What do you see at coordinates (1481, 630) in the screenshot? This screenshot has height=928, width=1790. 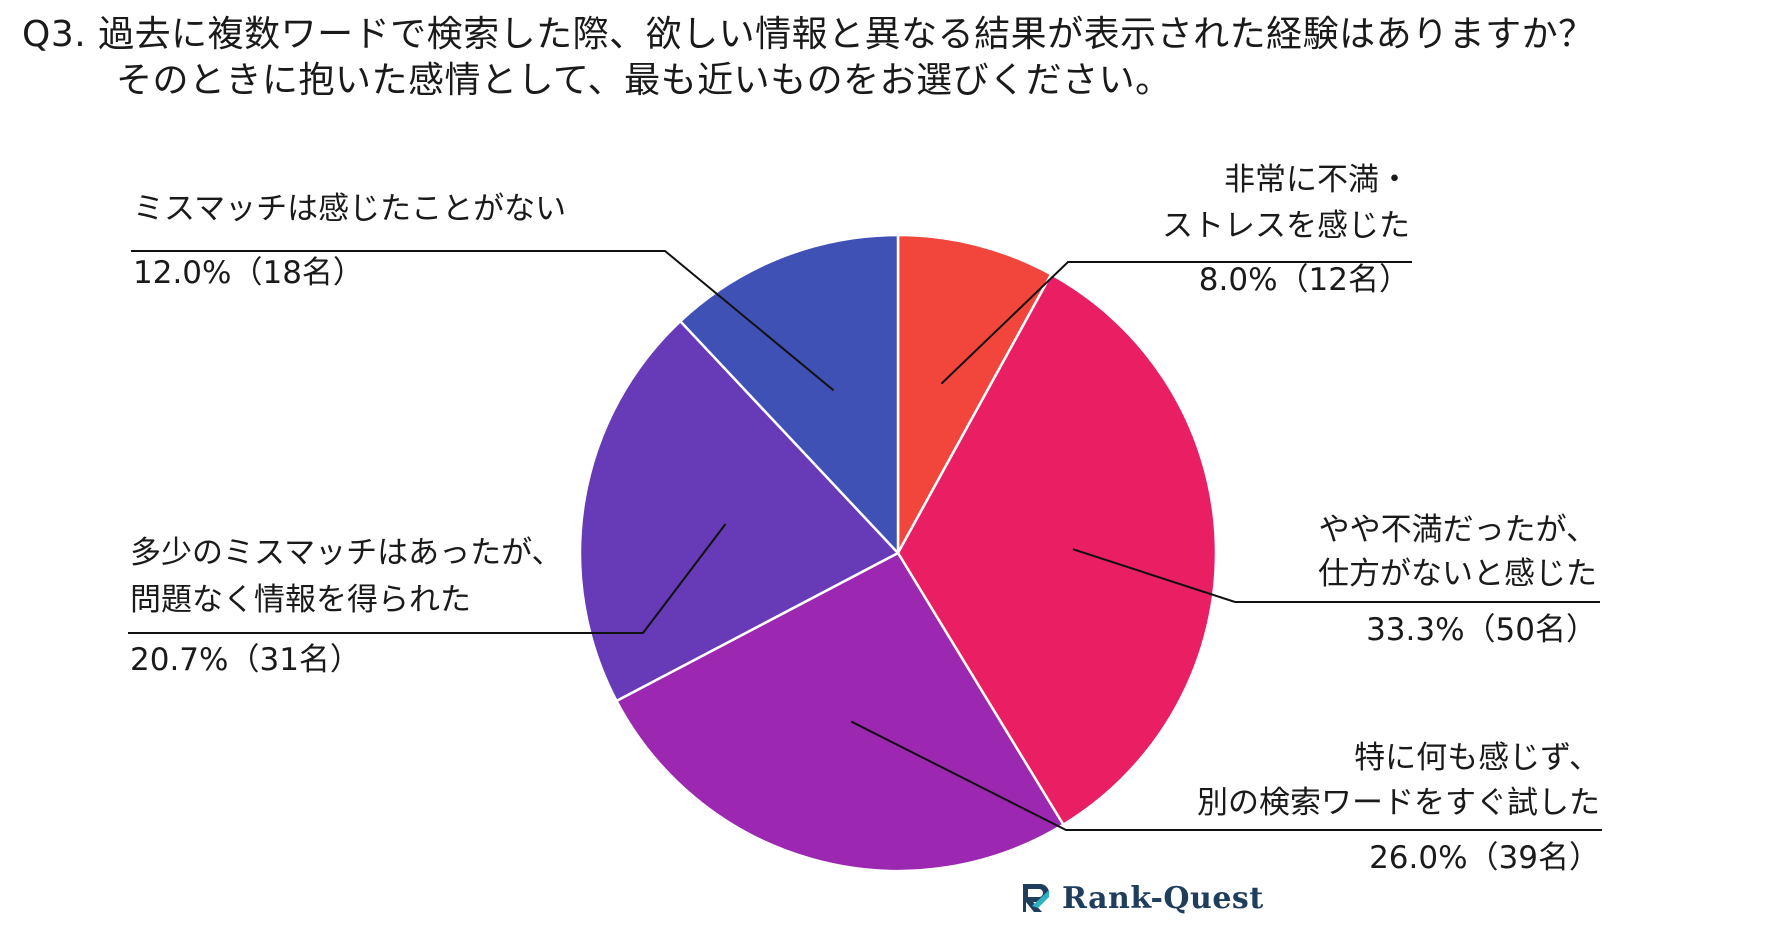 I see `slice-value-2: 33.3%（50名）` at bounding box center [1481, 630].